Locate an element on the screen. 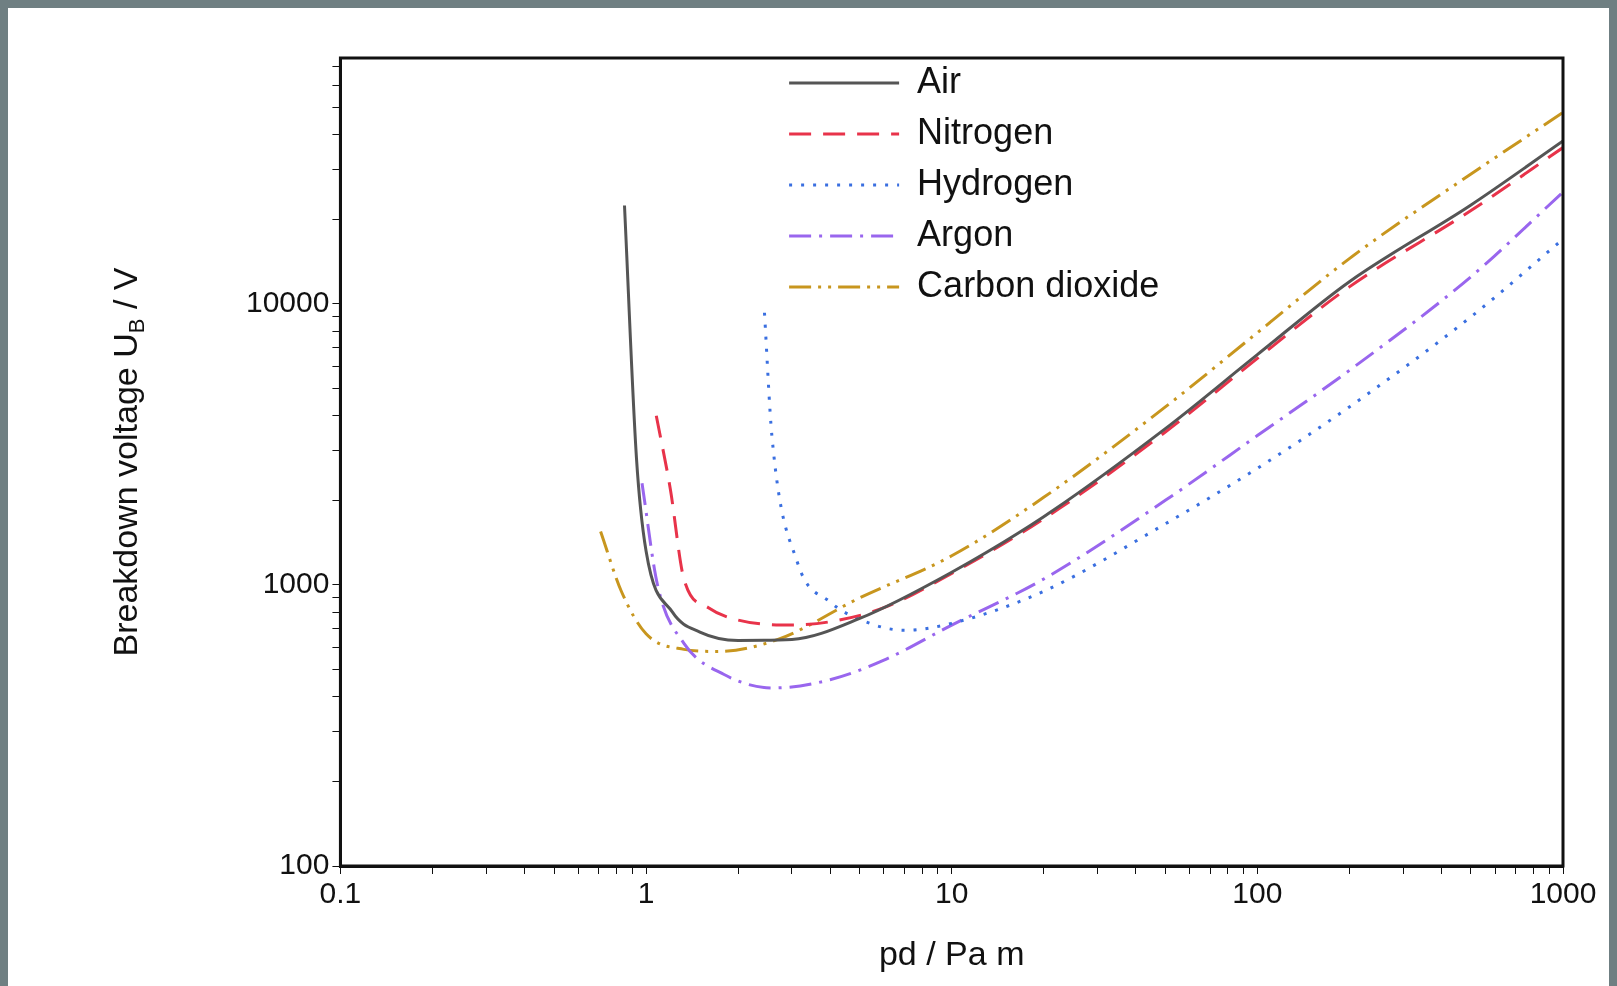  legend-label: Carbon dioxide is located at coordinates (1038, 284).